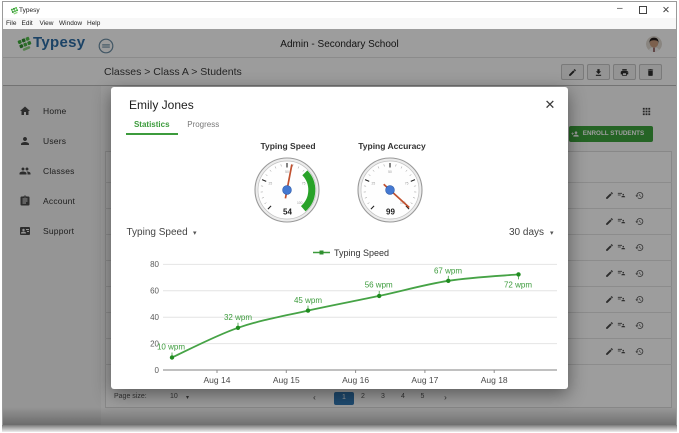 Image resolution: width=679 pixels, height=433 pixels. What do you see at coordinates (494, 380) in the screenshot?
I see `svg-text: Aug 18` at bounding box center [494, 380].